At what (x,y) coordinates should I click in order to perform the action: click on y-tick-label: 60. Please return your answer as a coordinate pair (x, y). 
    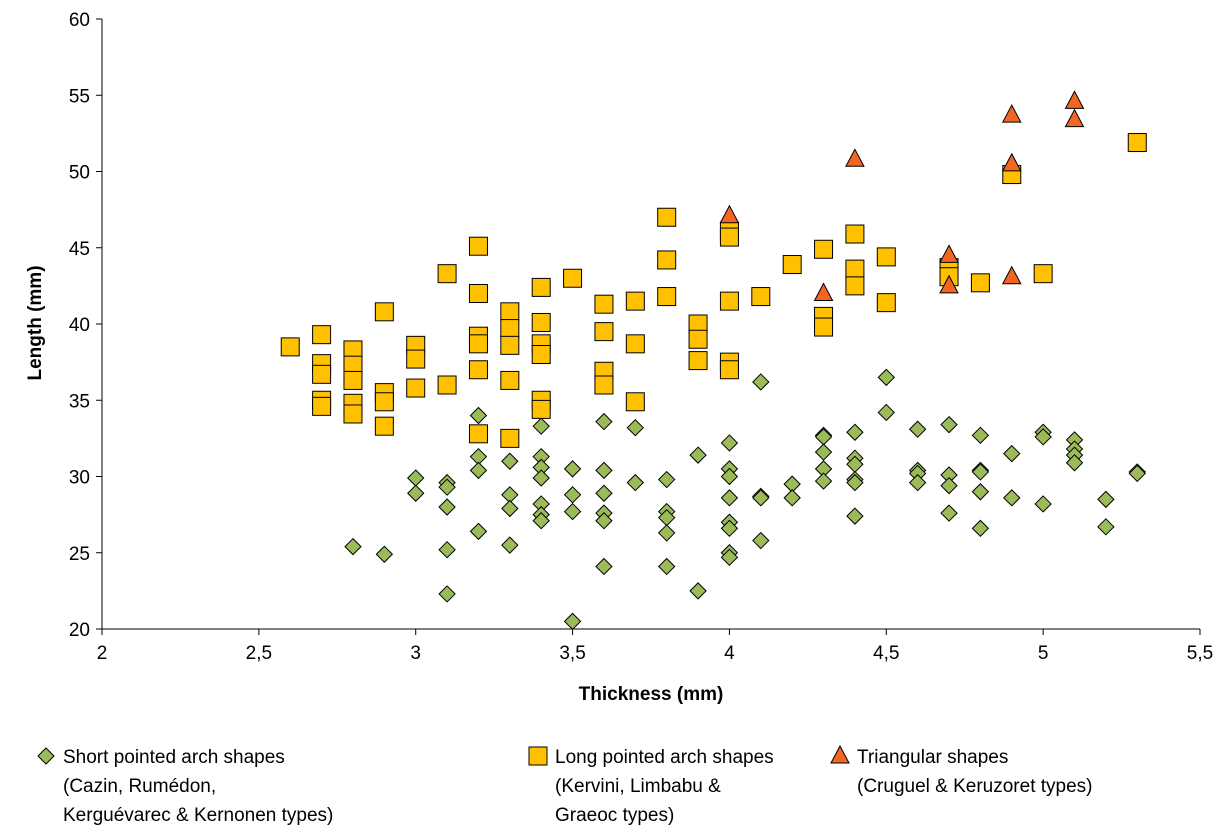
    Looking at the image, I should click on (79, 20).